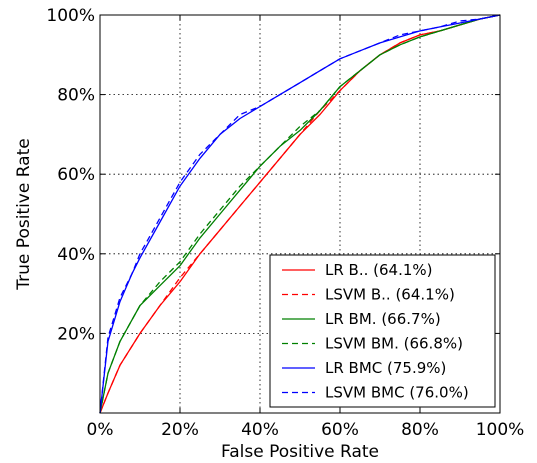  Describe the element at coordinates (390, 295) in the screenshot. I see `legend-entry: LSVM B.. (64.1%)` at that location.